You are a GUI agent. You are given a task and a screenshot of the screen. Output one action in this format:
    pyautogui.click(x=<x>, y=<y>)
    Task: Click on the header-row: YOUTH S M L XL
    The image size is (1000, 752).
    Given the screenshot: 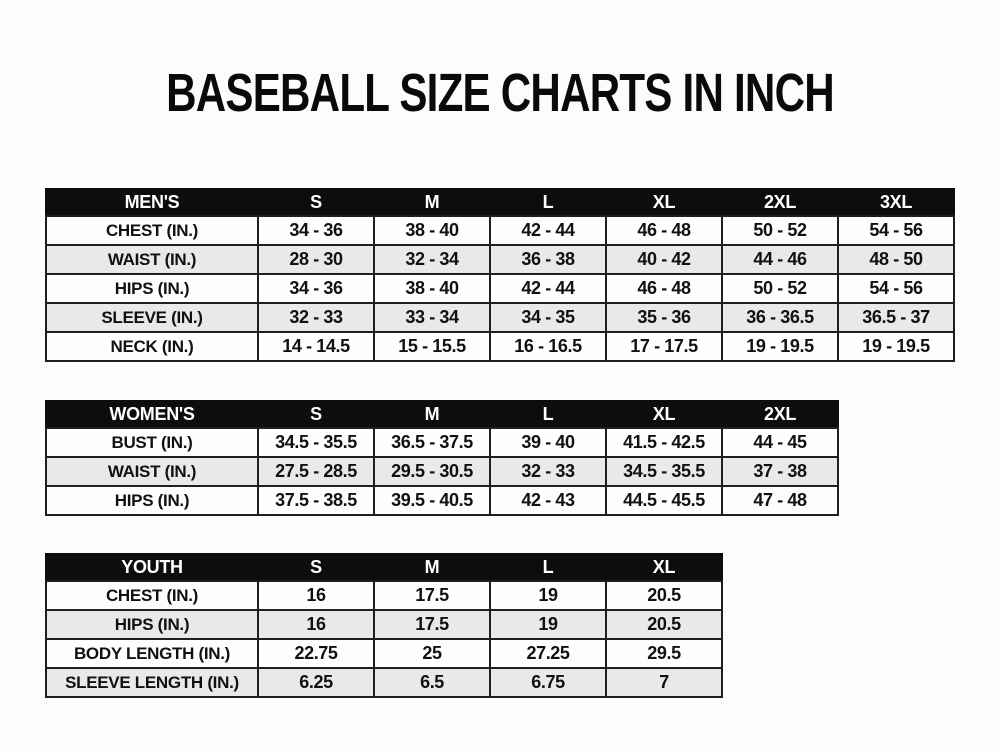 What is the action you would take?
    pyautogui.click(x=384, y=567)
    